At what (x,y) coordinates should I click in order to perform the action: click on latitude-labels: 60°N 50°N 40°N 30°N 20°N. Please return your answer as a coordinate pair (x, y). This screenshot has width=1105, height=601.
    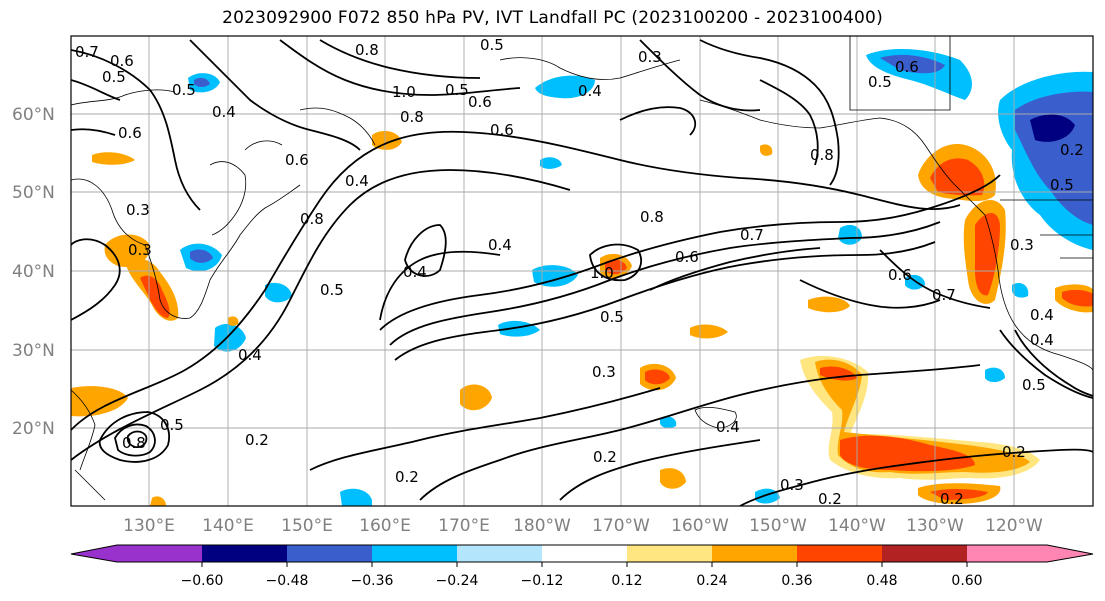
    Looking at the image, I should click on (33, 272).